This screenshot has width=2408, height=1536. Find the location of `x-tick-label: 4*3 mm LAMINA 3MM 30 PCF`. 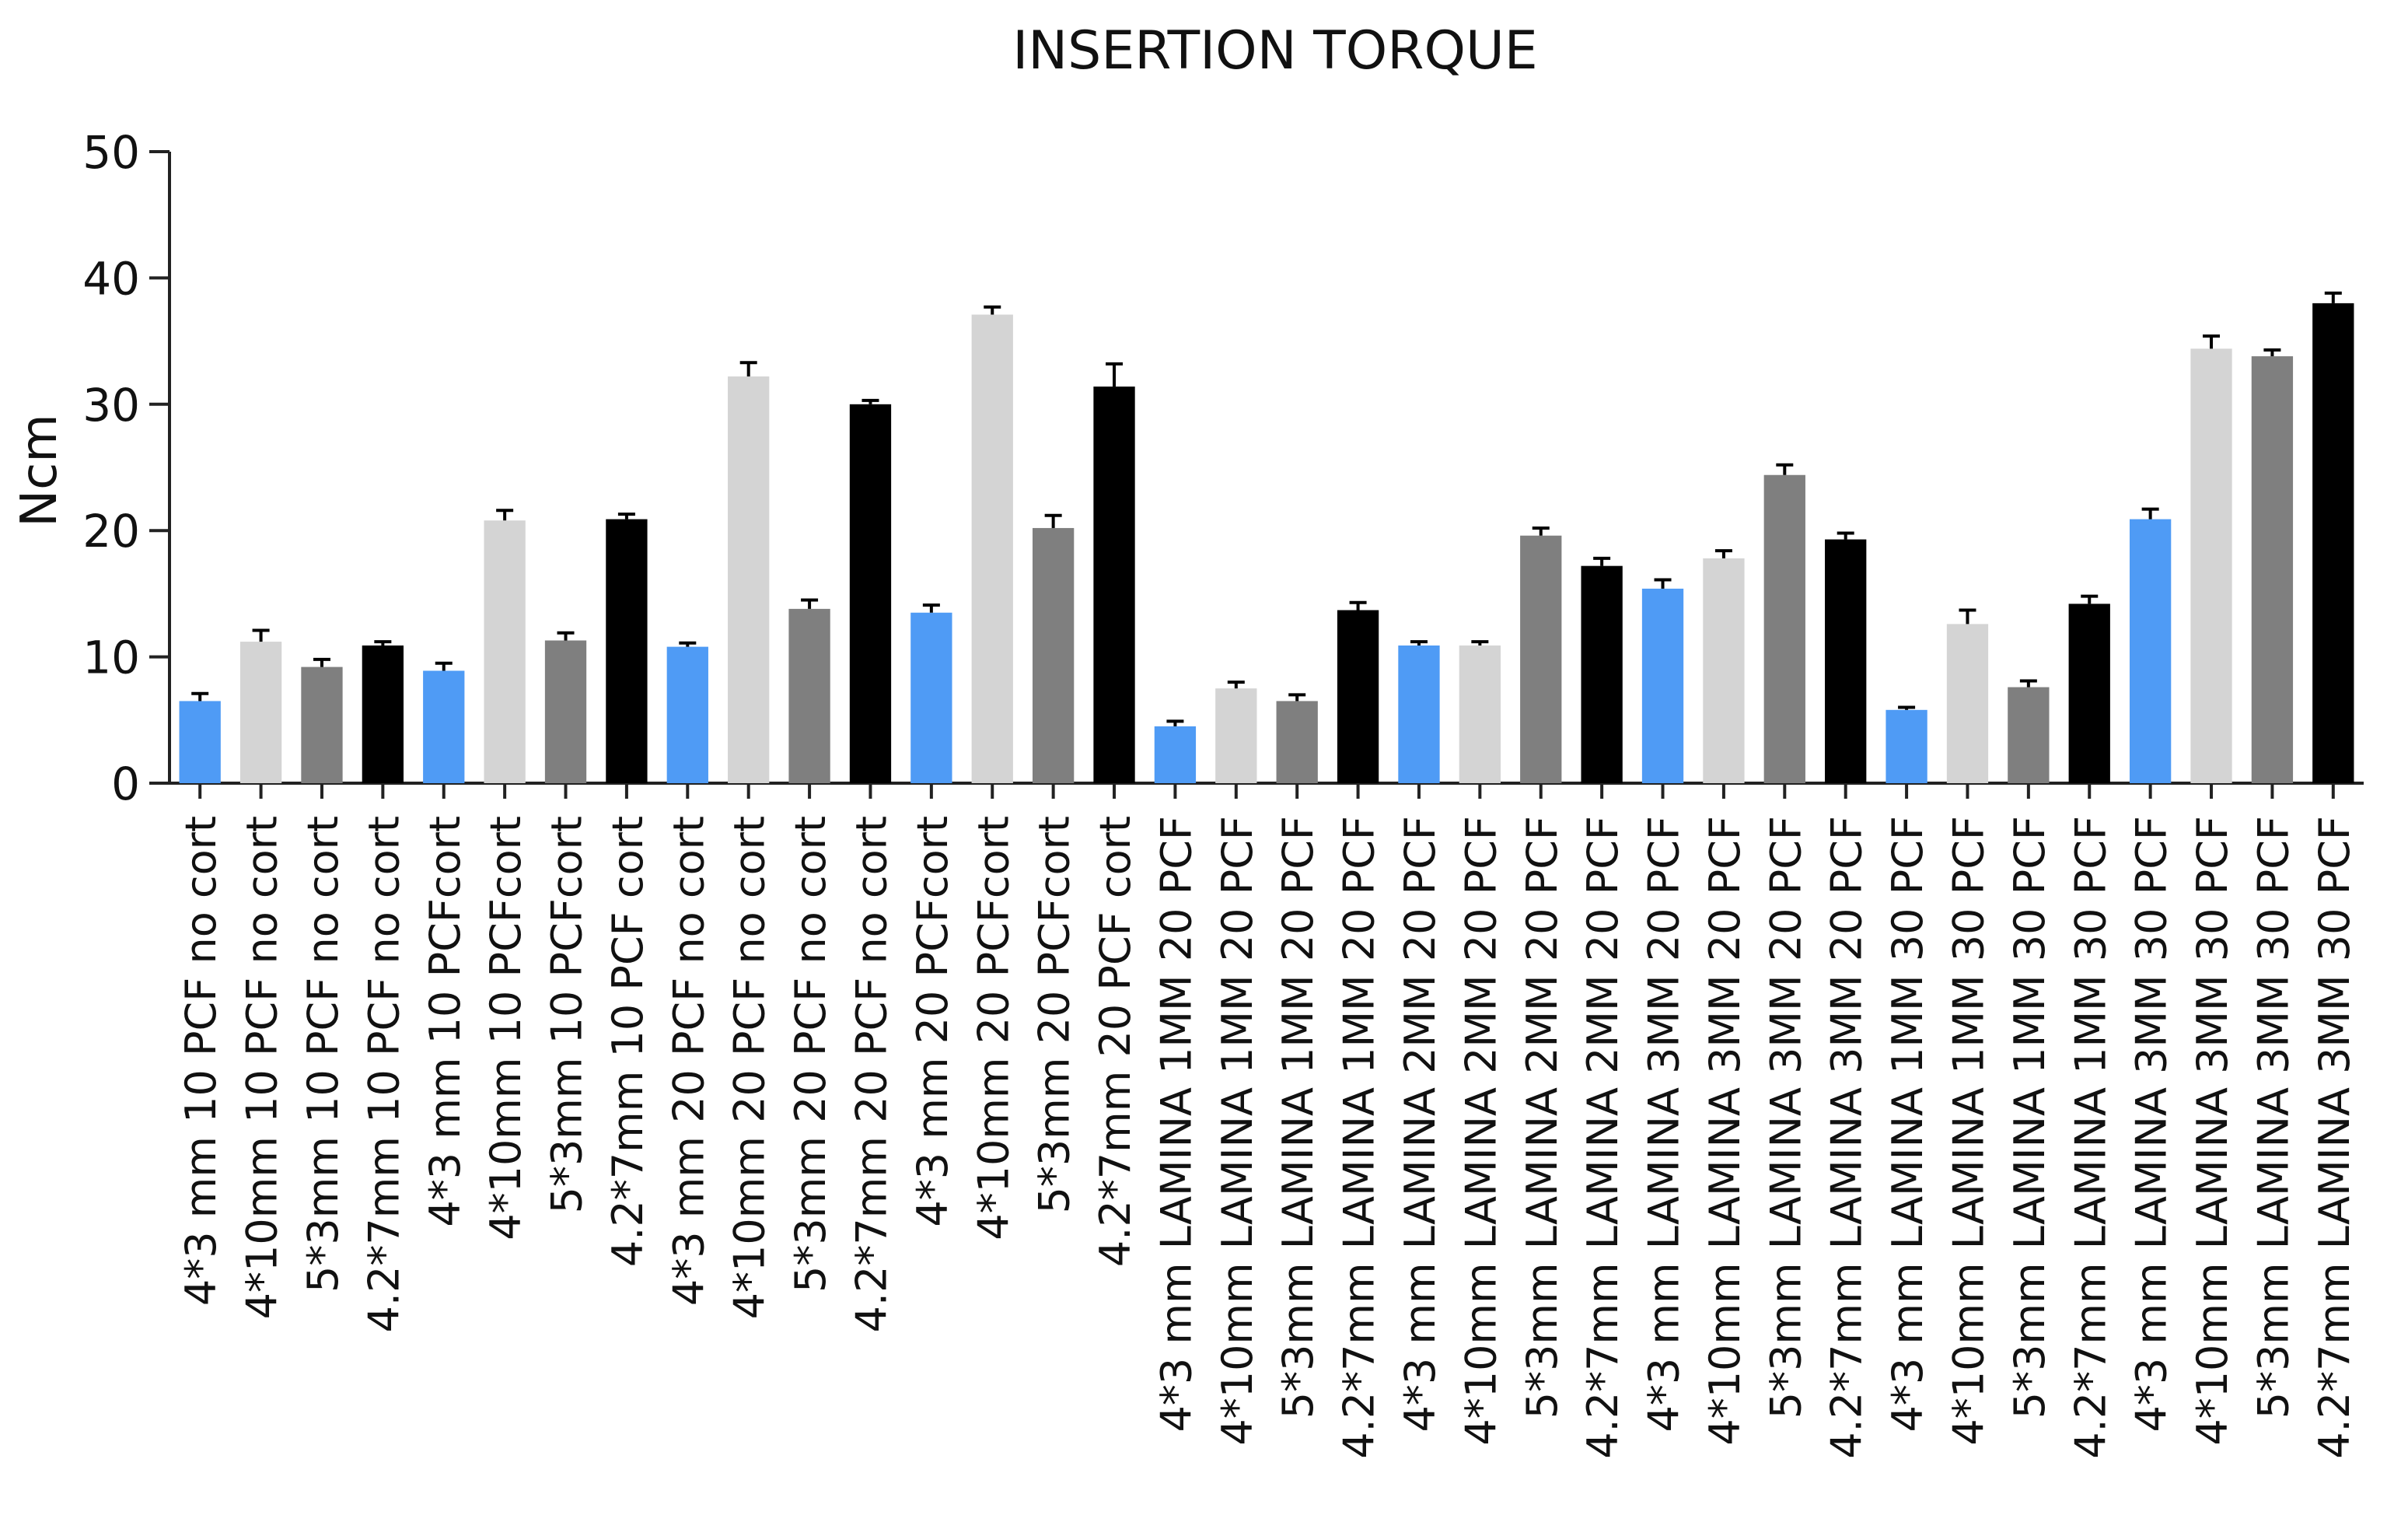

x-tick-label: 4*3 mm LAMINA 3MM 30 PCF is located at coordinates (2151, 1124).